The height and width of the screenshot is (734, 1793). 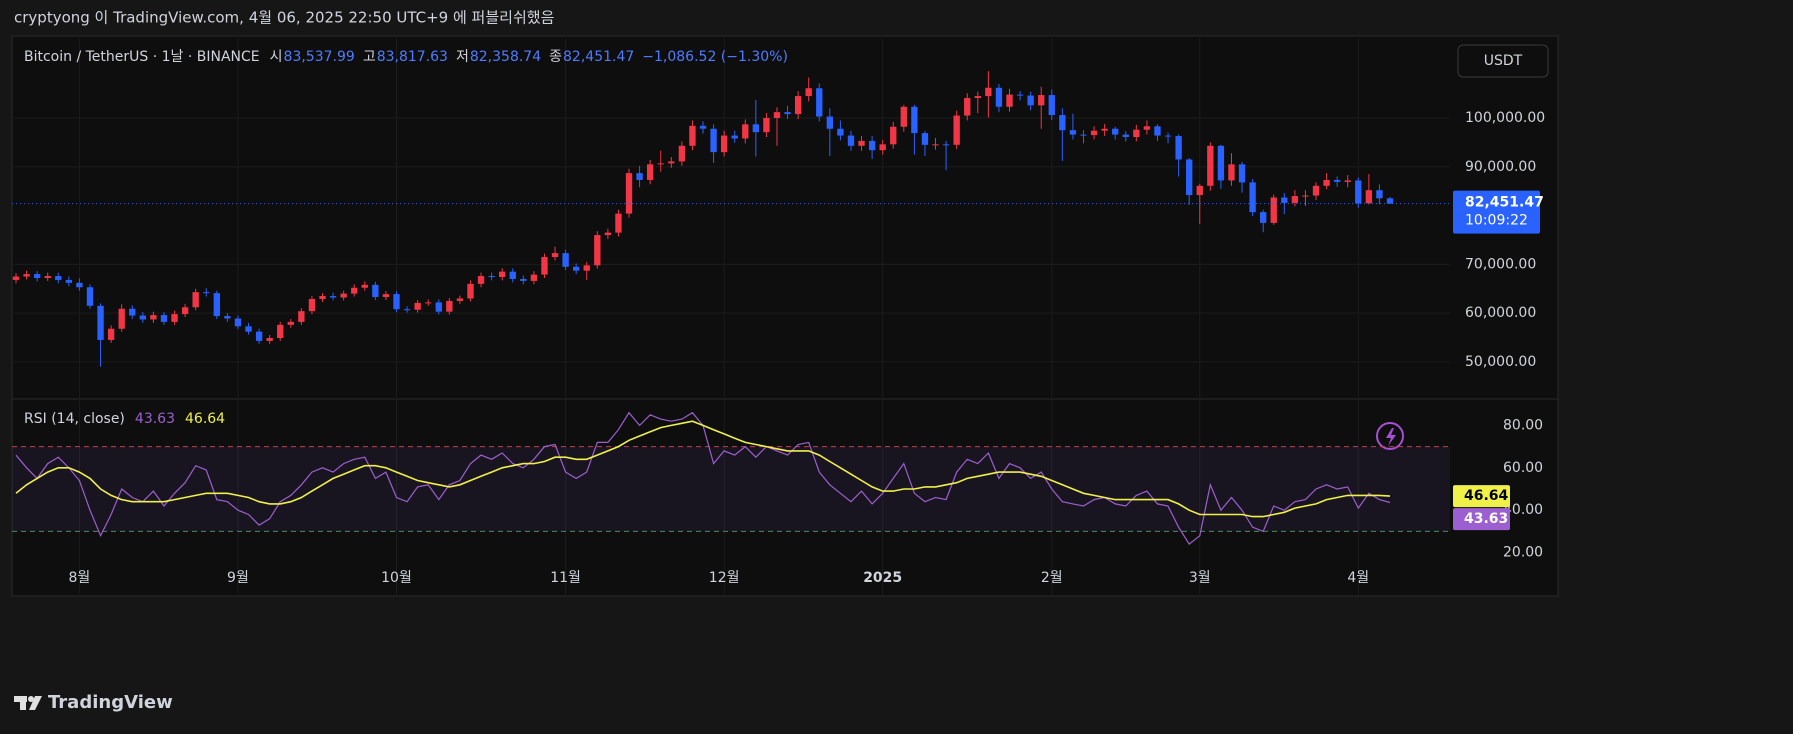 I want to click on currency-button, so click(x=1503, y=61).